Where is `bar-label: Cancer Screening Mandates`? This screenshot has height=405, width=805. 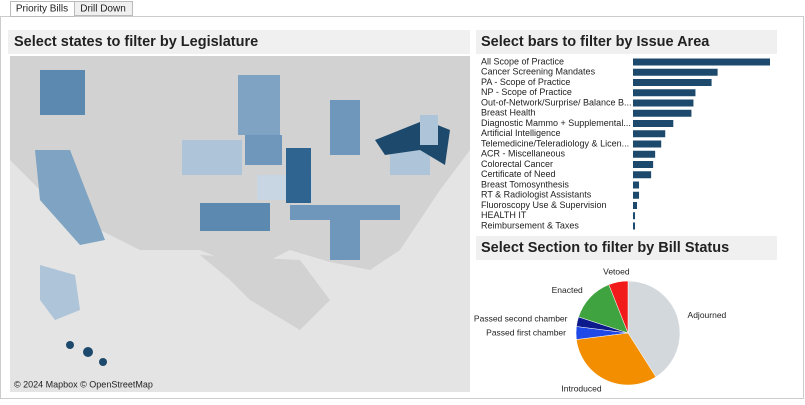
bar-label: Cancer Screening Mandates is located at coordinates (538, 72).